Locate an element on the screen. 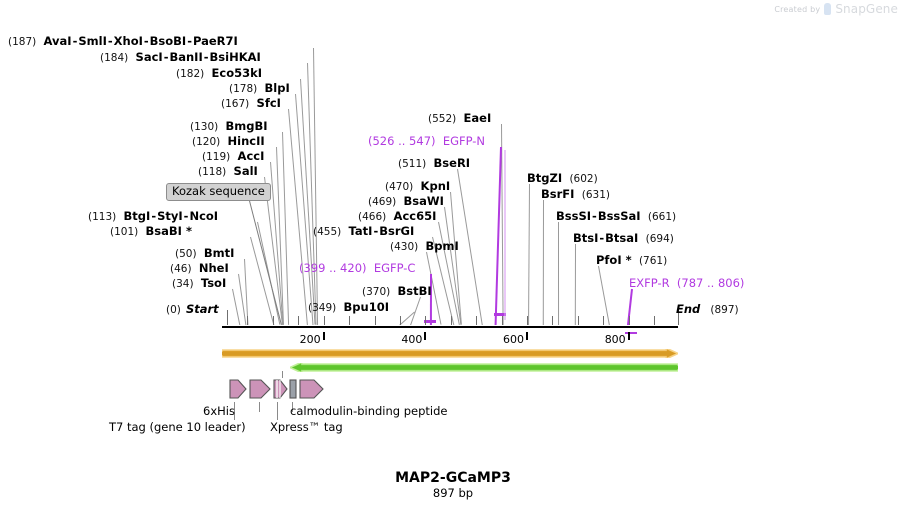 Image resolution: width=906 pixels, height=508 pixels. enzyme-position: (761) is located at coordinates (653, 261).